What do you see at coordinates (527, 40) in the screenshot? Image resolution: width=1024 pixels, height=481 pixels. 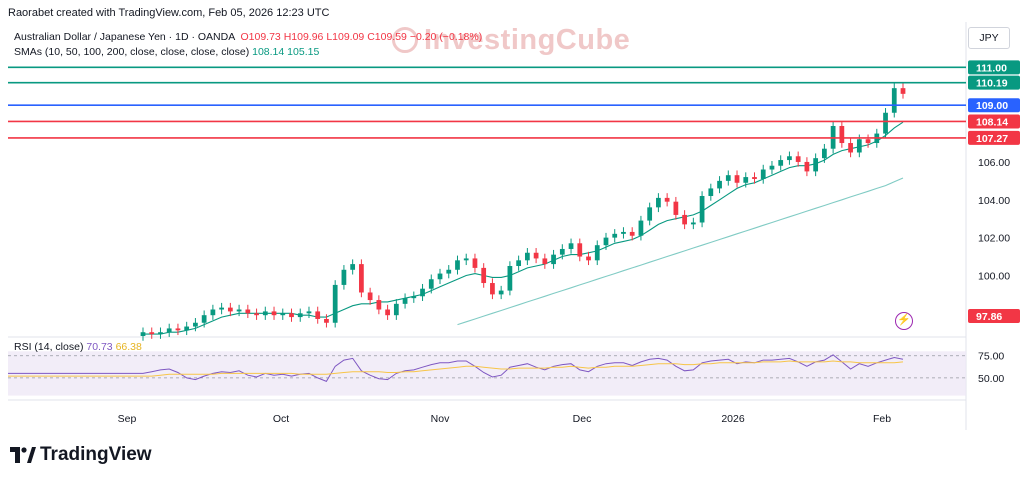 I see `watermark-text: InvestingCube` at bounding box center [527, 40].